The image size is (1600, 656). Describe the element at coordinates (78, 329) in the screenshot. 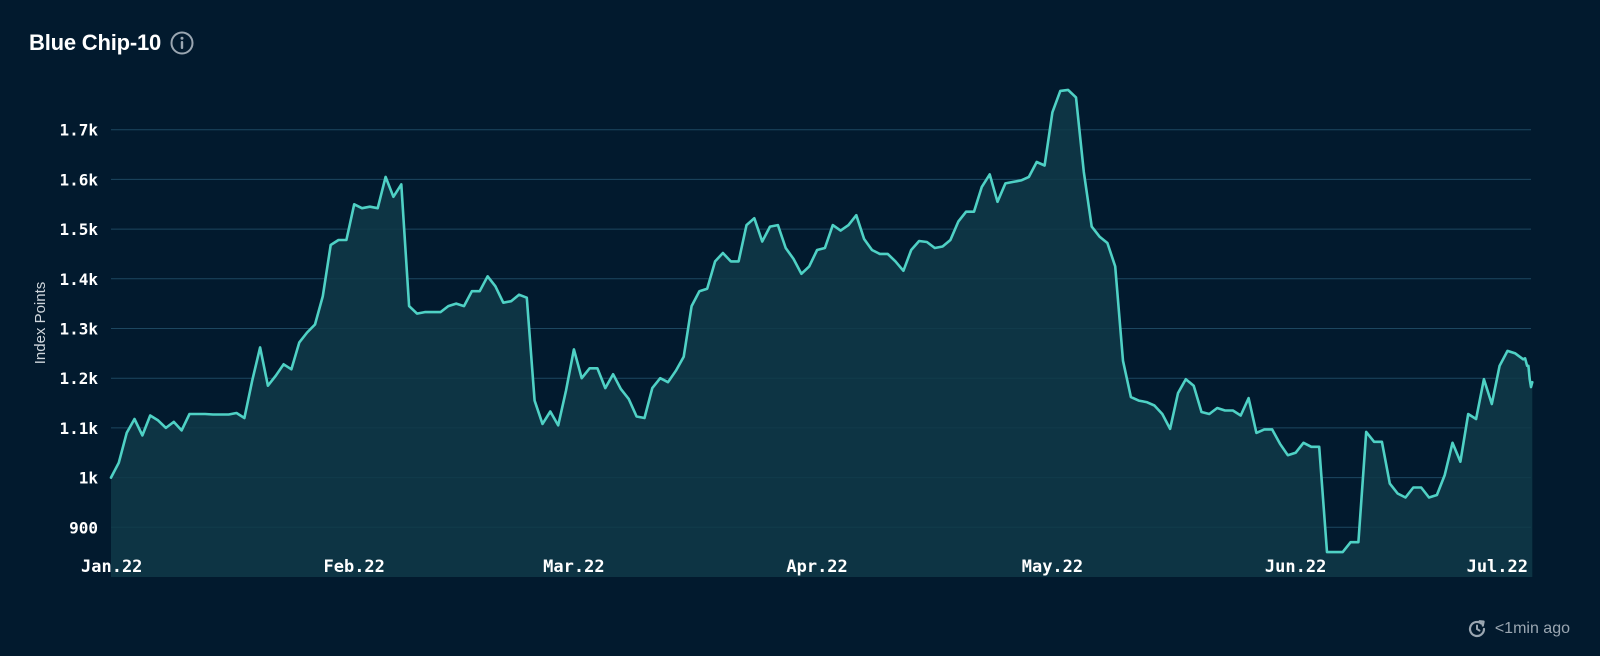

I see `y-tick-label: 1.3k` at that location.